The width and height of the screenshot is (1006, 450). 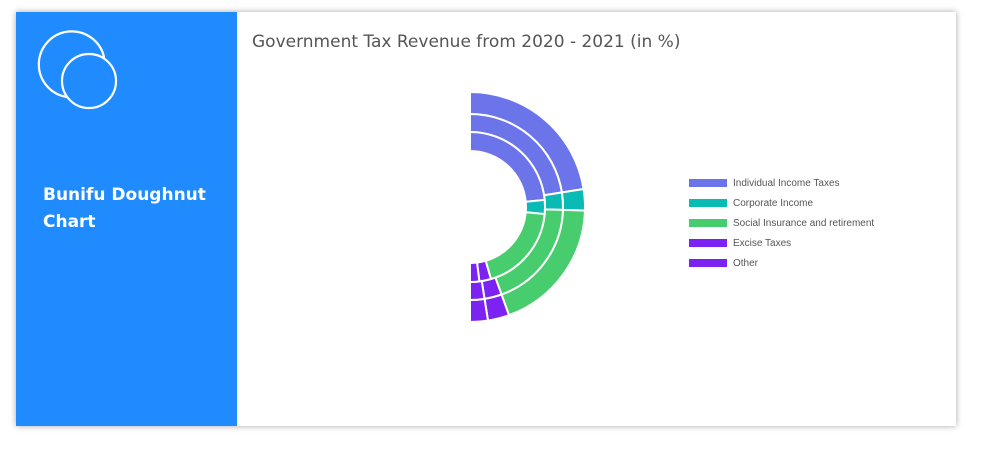 I want to click on legend-label: Social Insurance and retirement, so click(x=804, y=223).